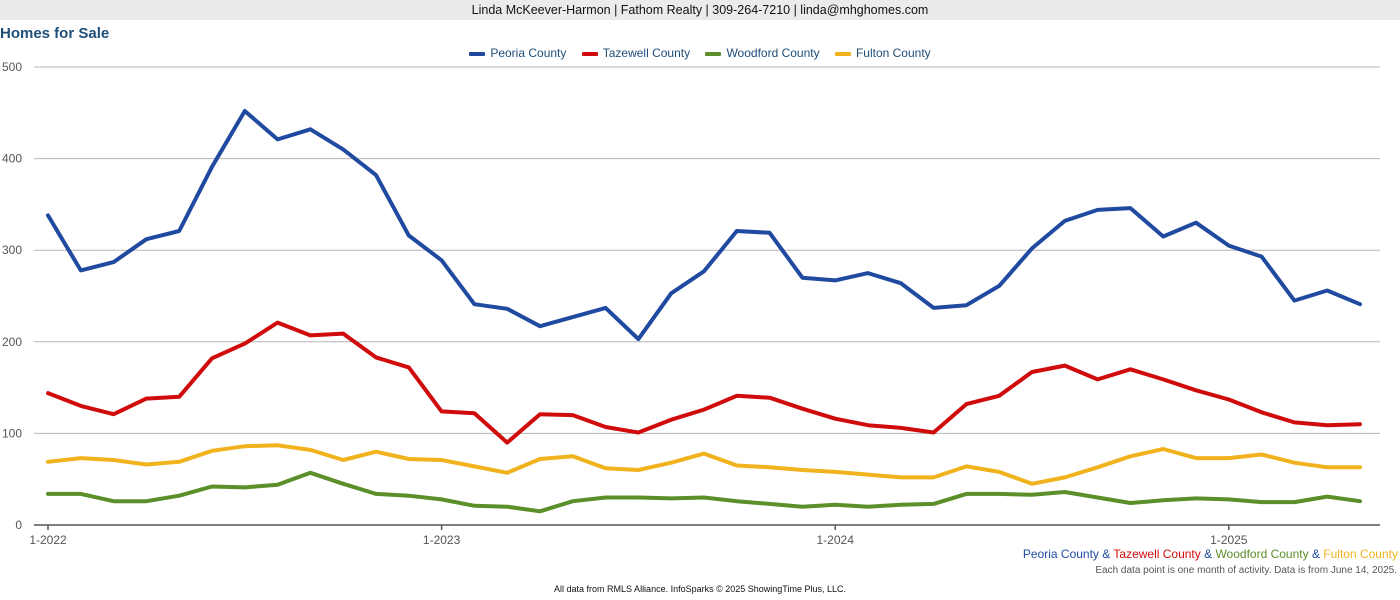 Image resolution: width=1400 pixels, height=600 pixels. What do you see at coordinates (713, 53) in the screenshot?
I see `legend-swatch-woodford` at bounding box center [713, 53].